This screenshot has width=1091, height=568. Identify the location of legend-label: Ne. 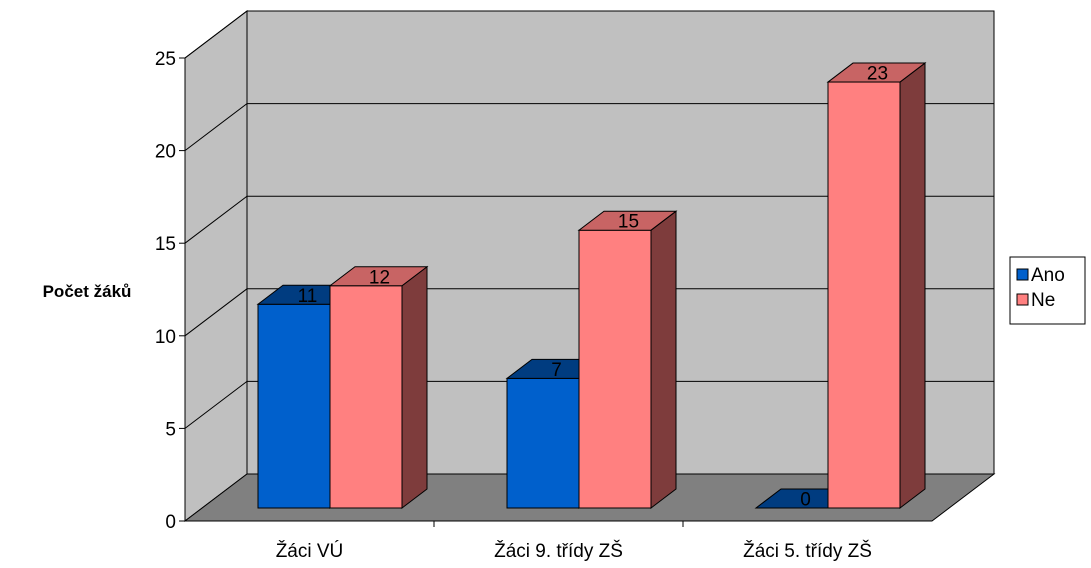
(1043, 300).